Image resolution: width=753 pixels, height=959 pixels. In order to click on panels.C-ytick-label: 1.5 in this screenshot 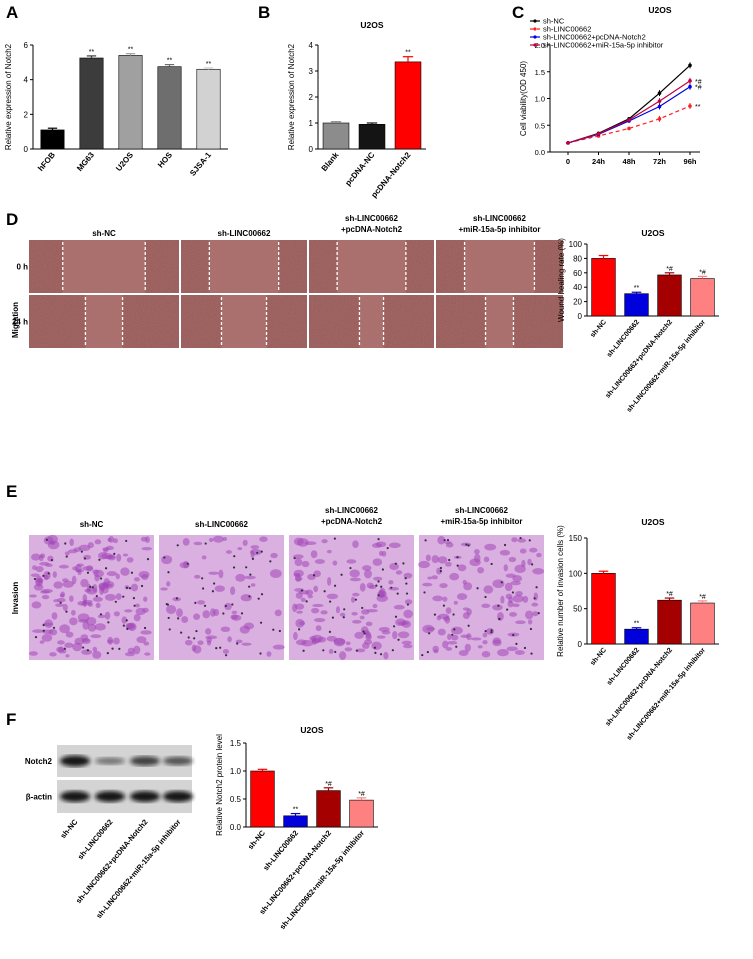, I will do `click(540, 72)`.